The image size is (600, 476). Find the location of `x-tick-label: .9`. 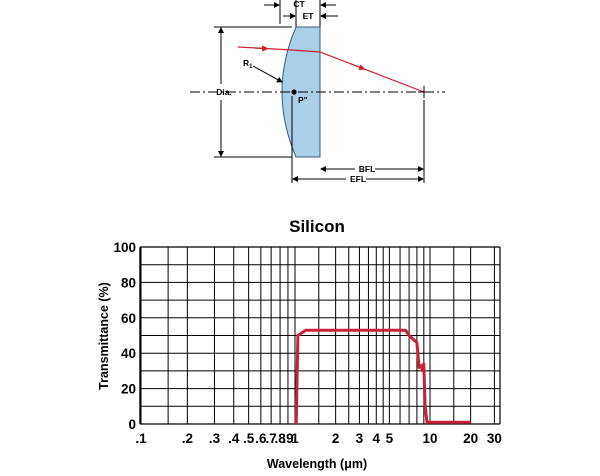

x-tick-label: .9 is located at coordinates (287, 438).